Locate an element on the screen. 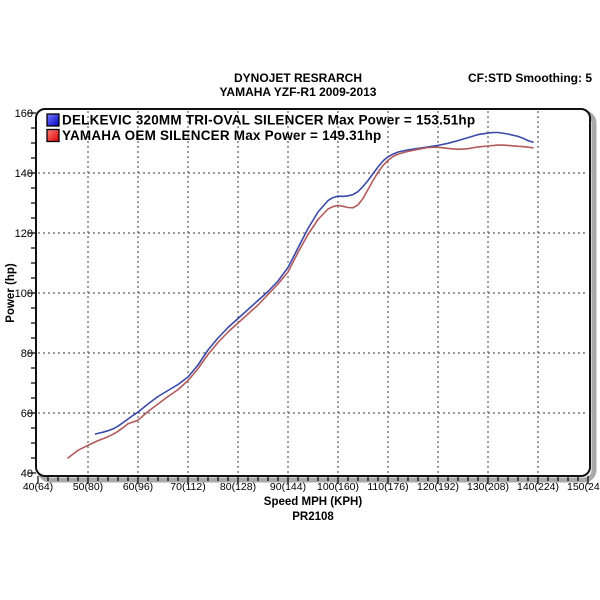  x-tick-label-80: 80(128) is located at coordinates (238, 487).